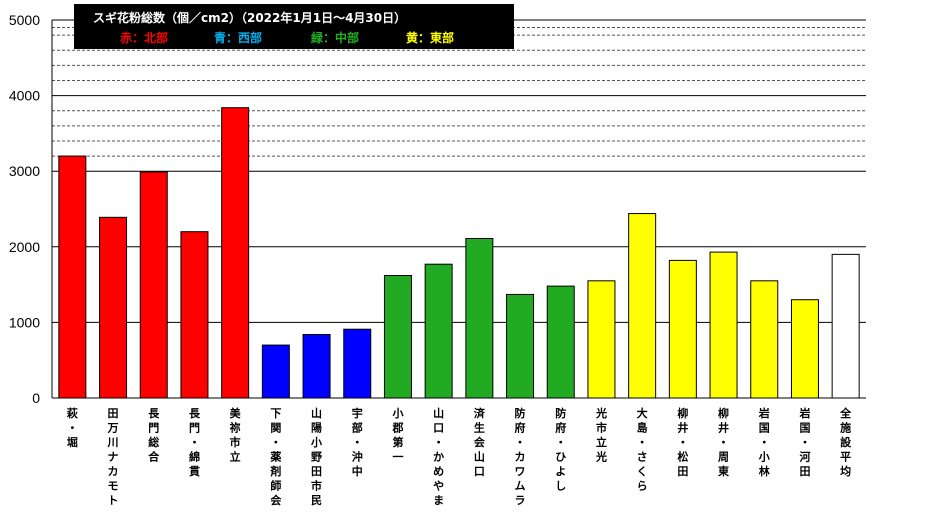 The height and width of the screenshot is (519, 925). Describe the element at coordinates (724, 442) in the screenshot. I see `x-category-label: 柳井・周東` at that location.